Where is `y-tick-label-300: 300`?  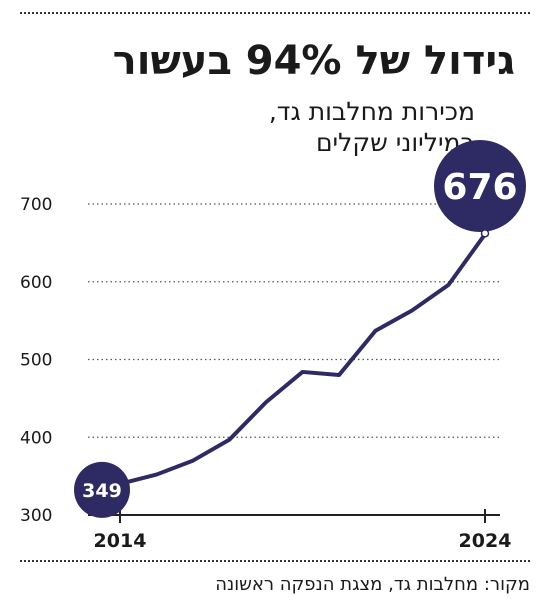
y-tick-label-300: 300 is located at coordinates (36, 516).